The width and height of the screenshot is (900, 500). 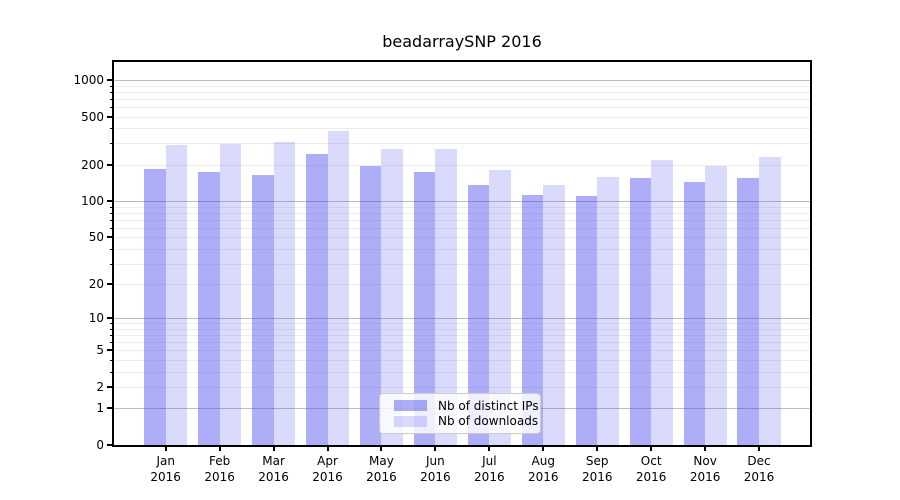 What do you see at coordinates (166, 469) in the screenshot?
I see `x-axis-tick-label: Jan 2016` at bounding box center [166, 469].